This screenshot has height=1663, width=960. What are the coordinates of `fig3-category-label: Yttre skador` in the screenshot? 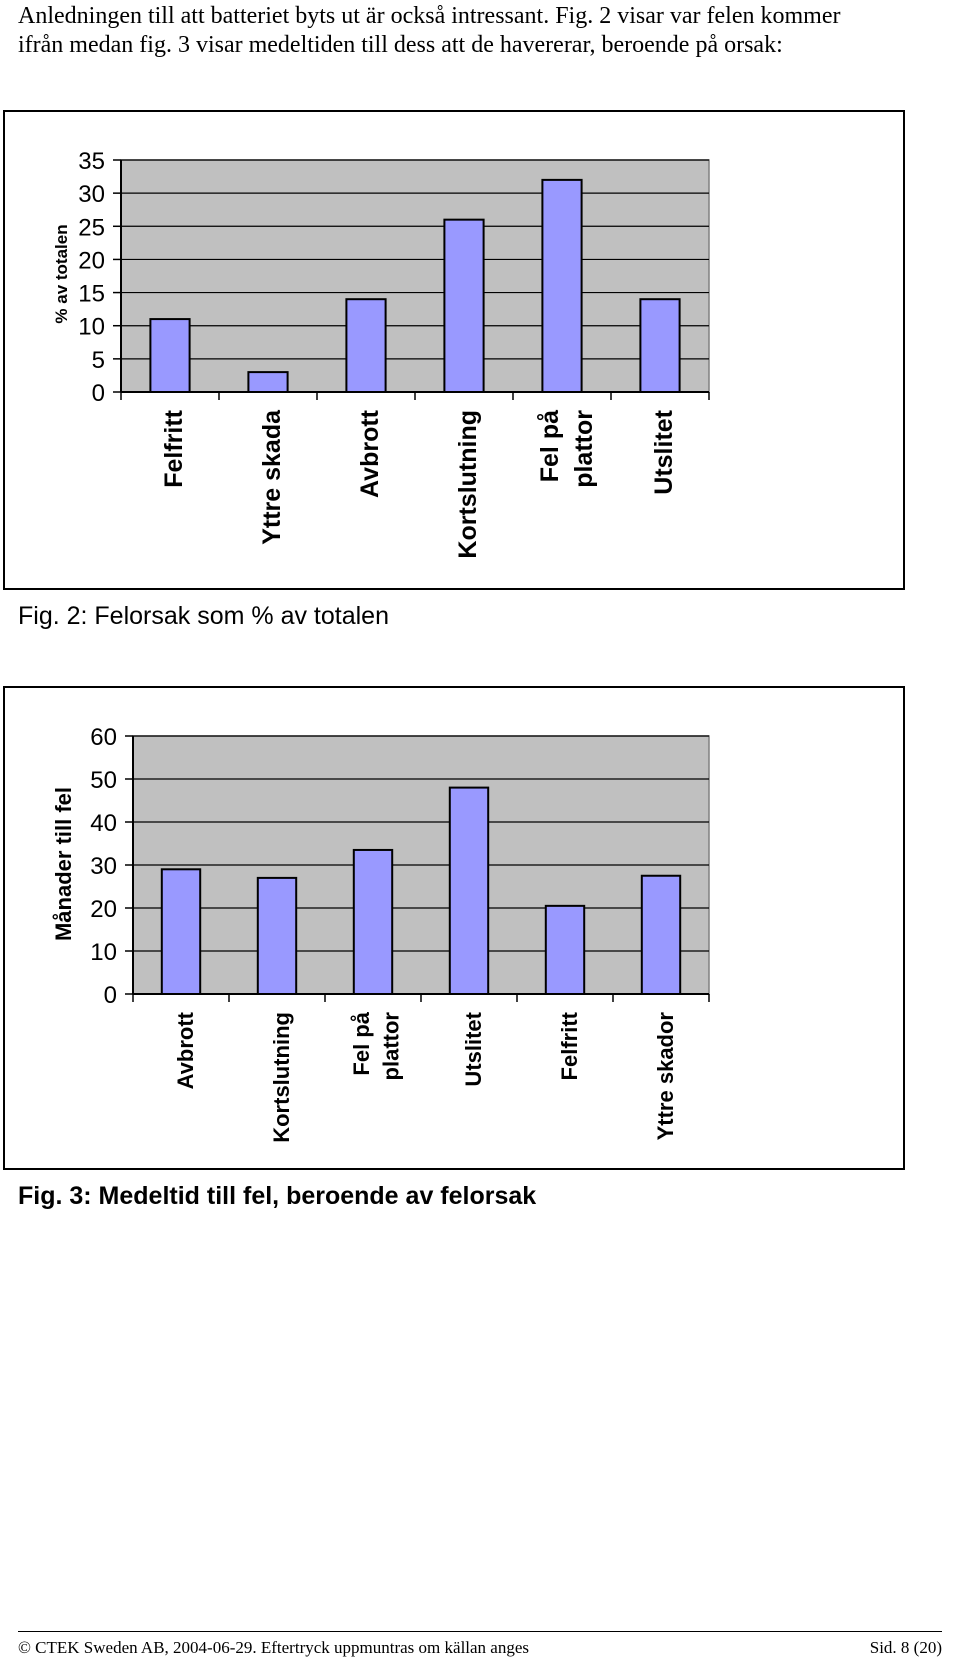 It's located at (665, 1076).